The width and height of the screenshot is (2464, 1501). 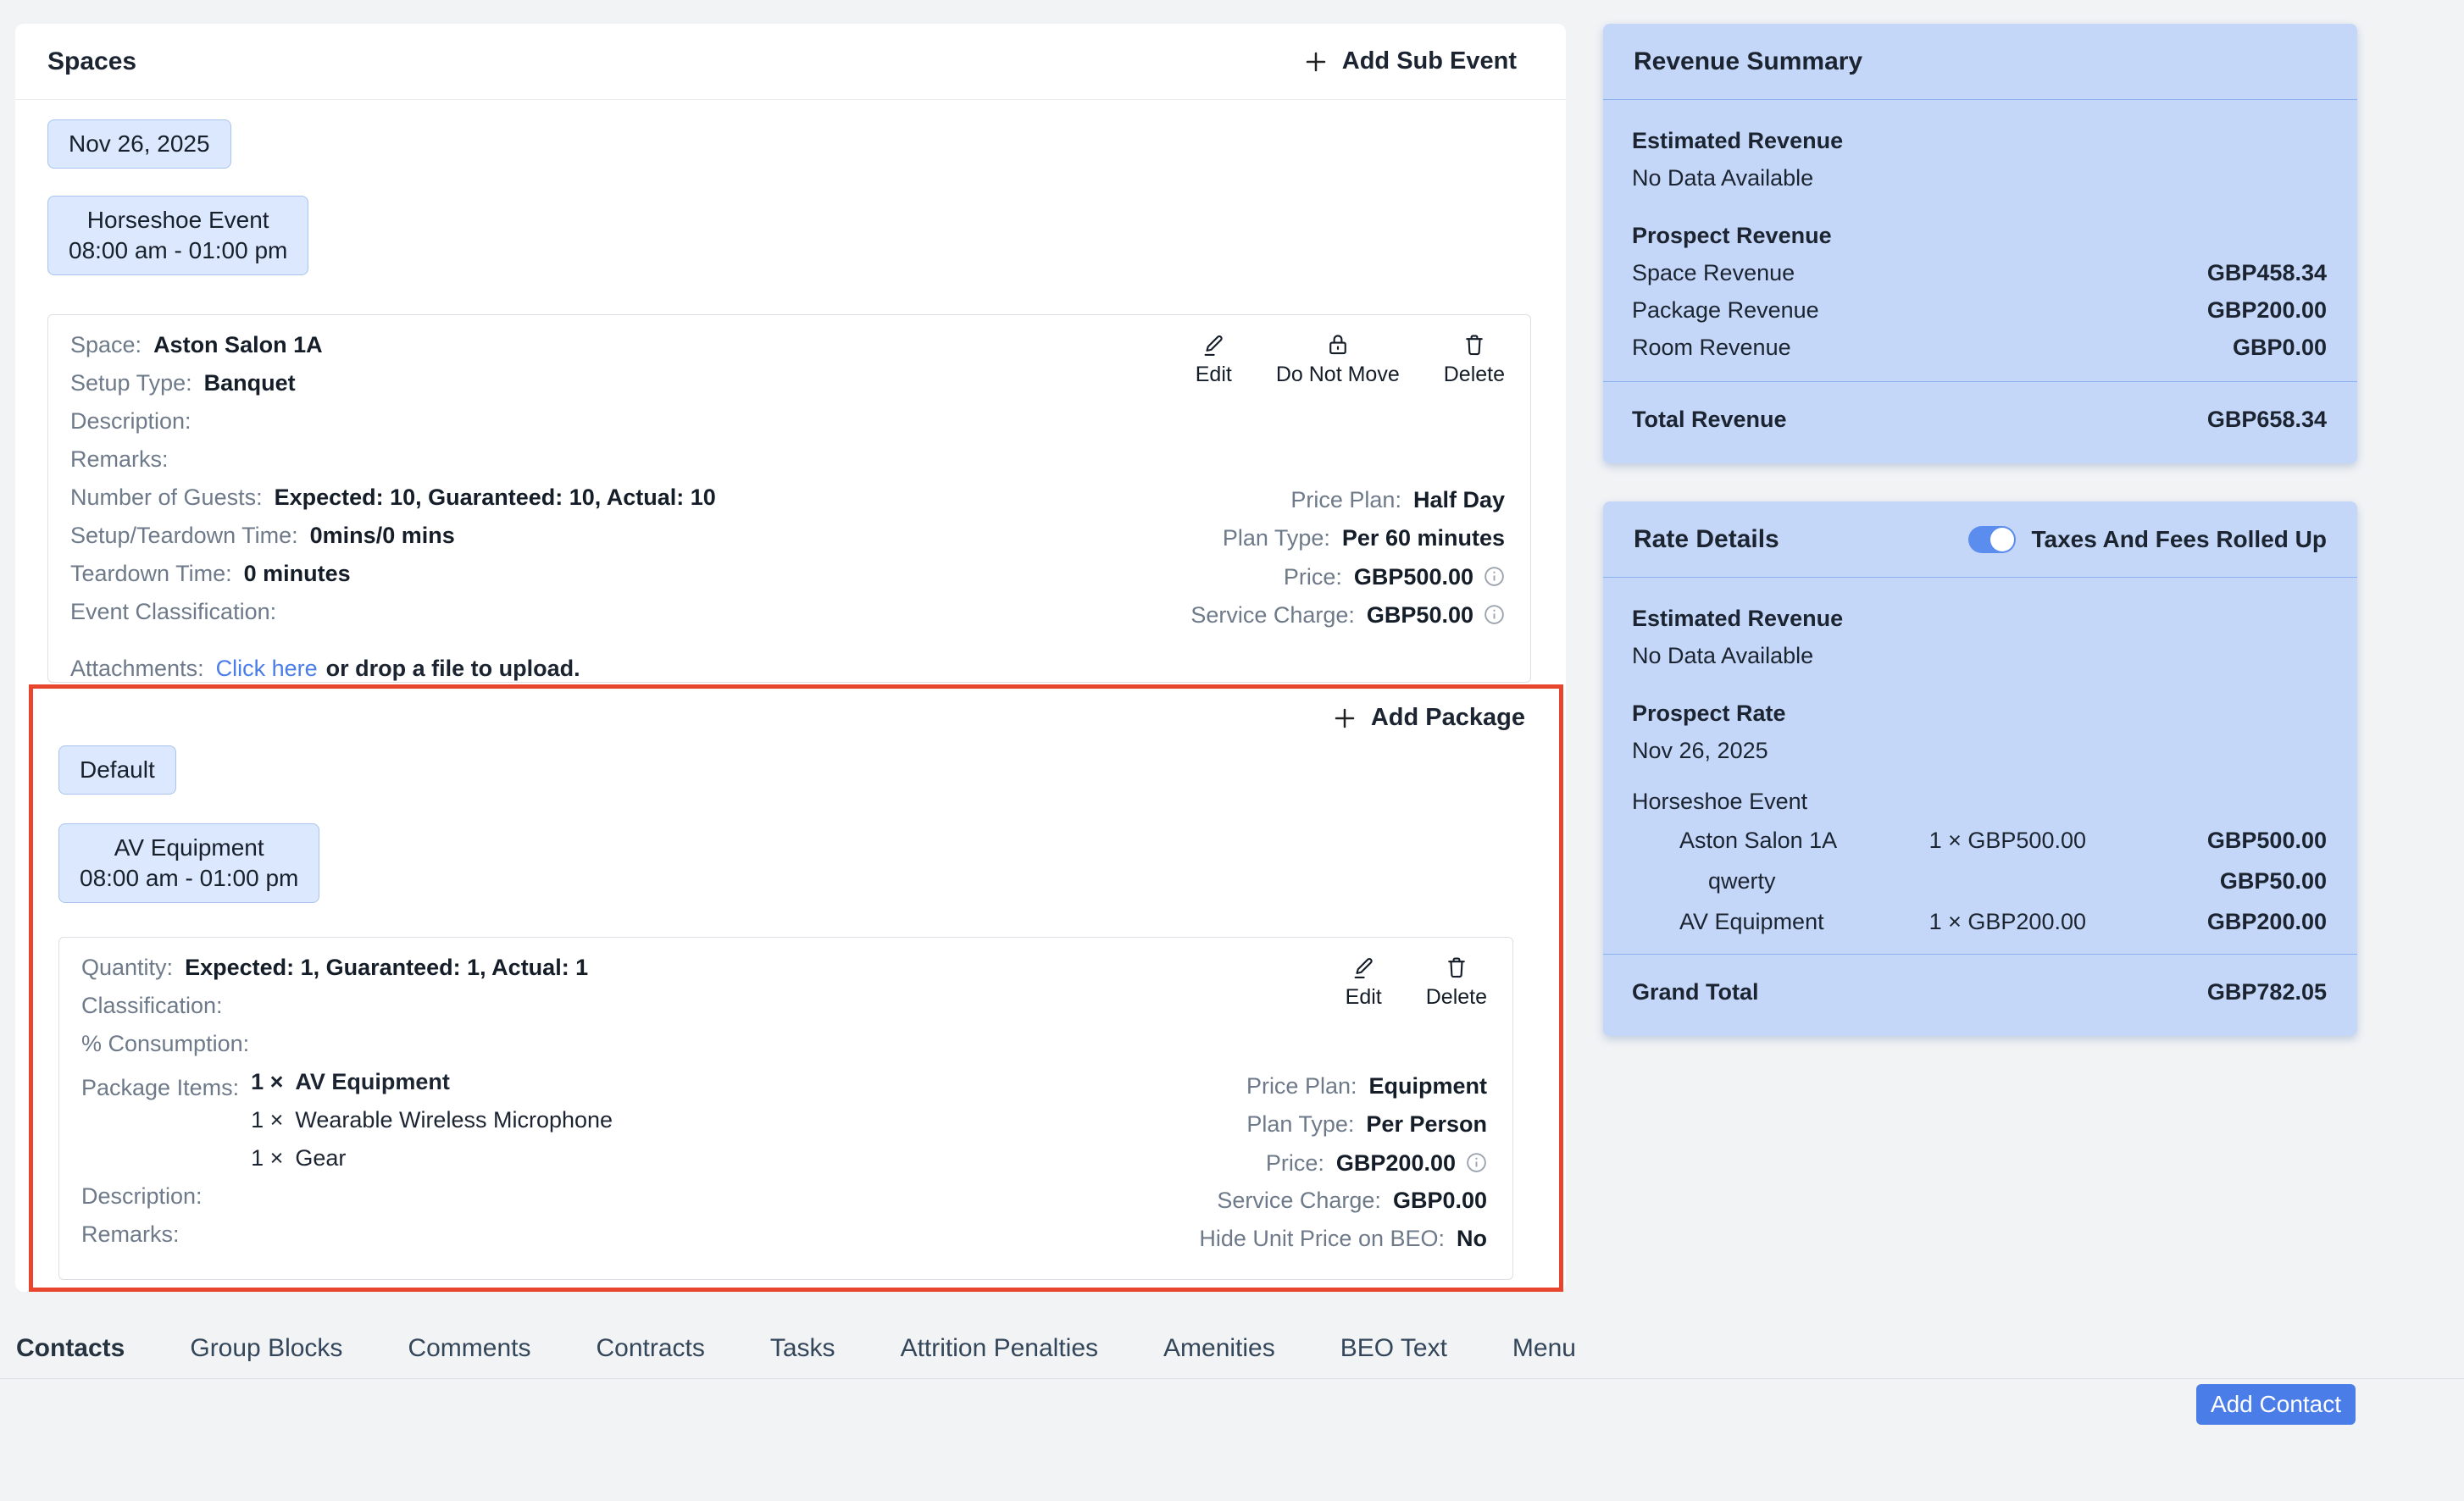 What do you see at coordinates (1394, 1347) in the screenshot?
I see `tab-beo-text: BEO Text` at bounding box center [1394, 1347].